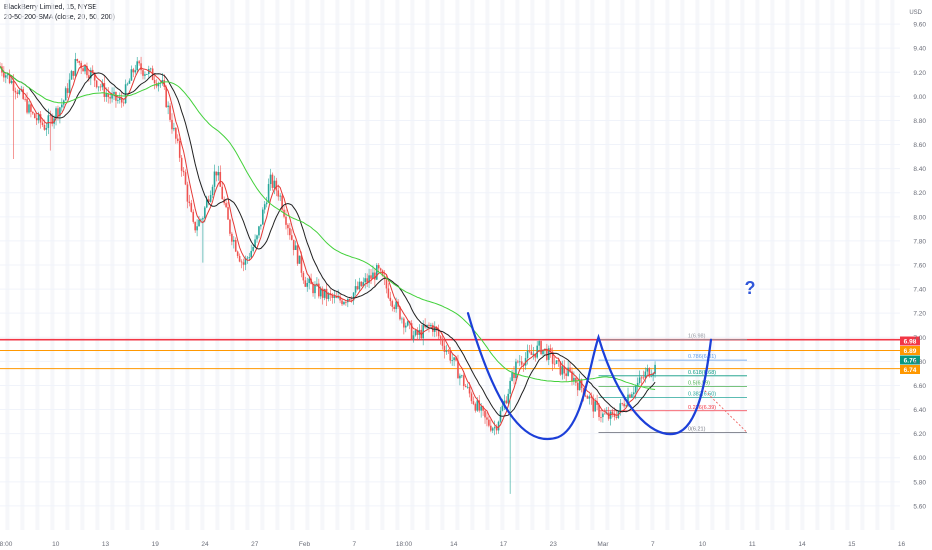 The image size is (932, 550). What do you see at coordinates (919, 386) in the screenshot?
I see `price-tick-label: 6.60` at bounding box center [919, 386].